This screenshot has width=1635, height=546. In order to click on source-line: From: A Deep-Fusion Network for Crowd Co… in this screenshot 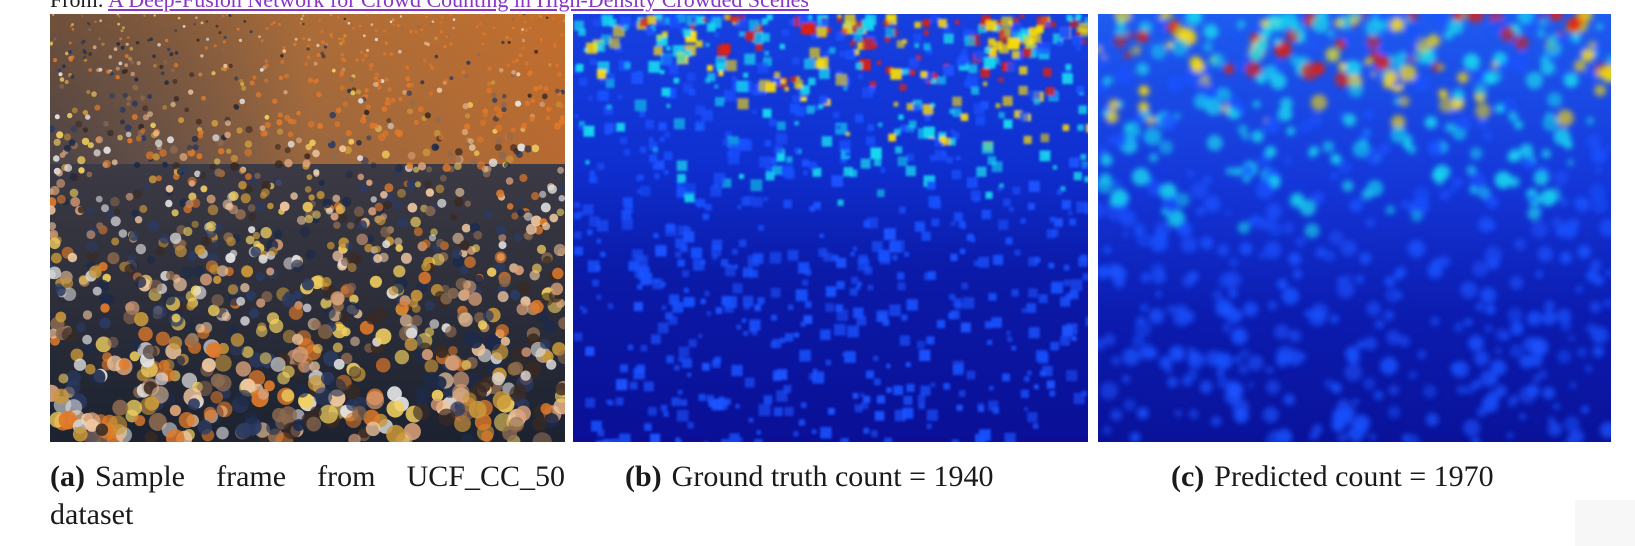, I will do `click(429, 6)`.